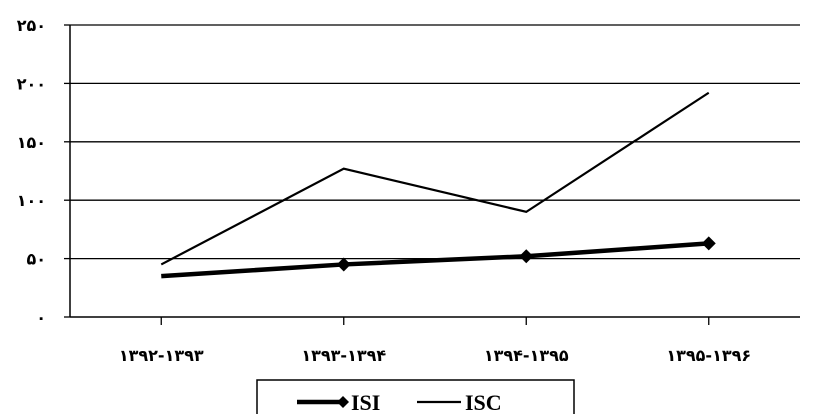  I want to click on legend-box, so click(415, 396).